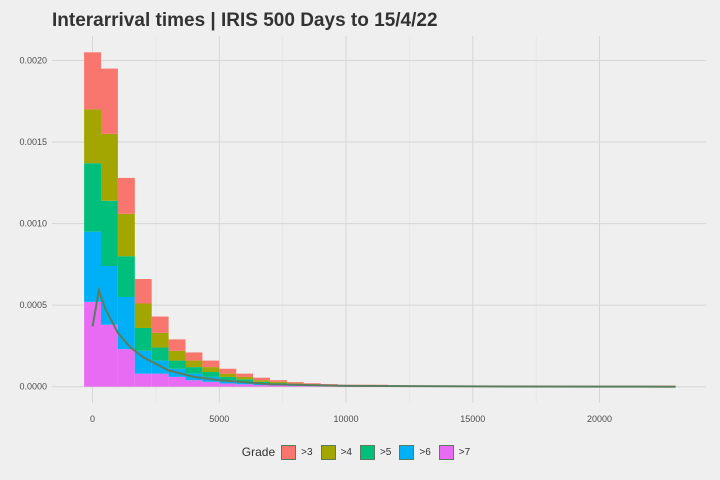  What do you see at coordinates (33, 224) in the screenshot?
I see `y-tick-label: 0.0010` at bounding box center [33, 224].